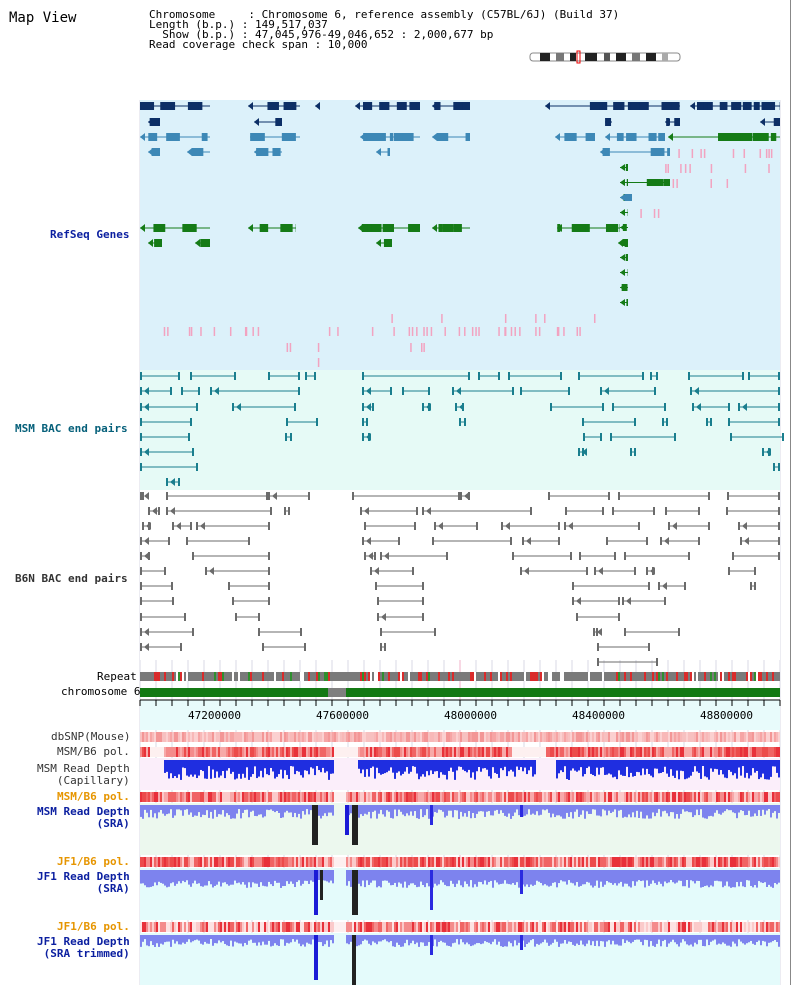 This screenshot has height=985, width=800. I want to click on chromosome-ideogram, so click(605, 57).